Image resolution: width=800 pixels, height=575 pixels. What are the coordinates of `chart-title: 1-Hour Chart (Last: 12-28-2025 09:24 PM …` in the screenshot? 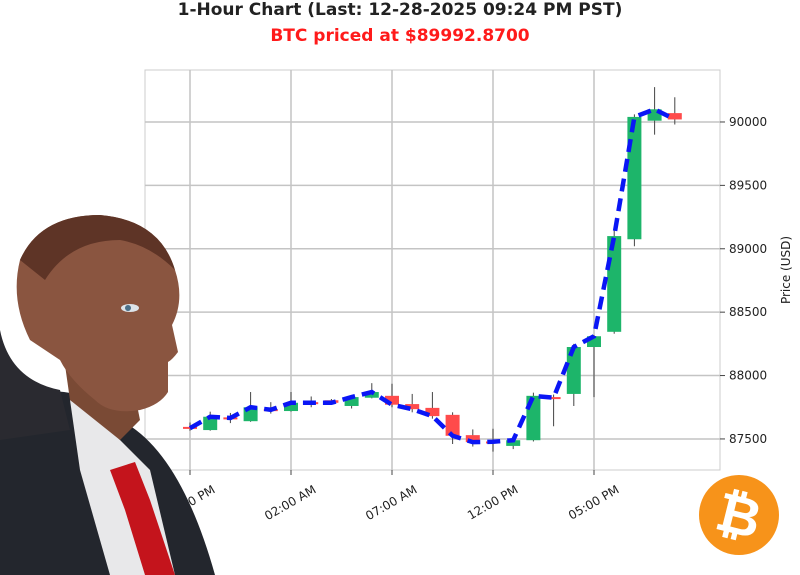 It's located at (400, 10).